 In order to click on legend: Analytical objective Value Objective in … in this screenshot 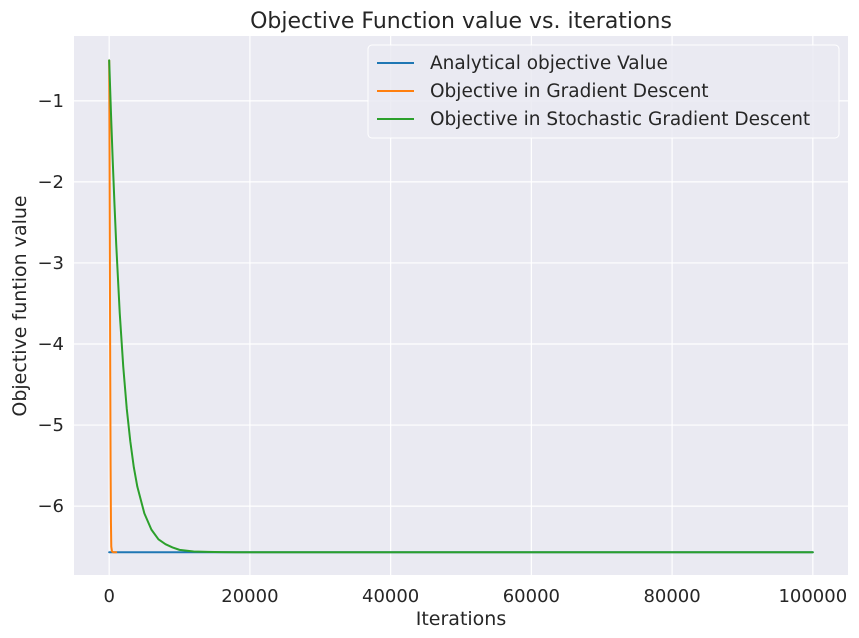, I will do `click(603, 91)`.